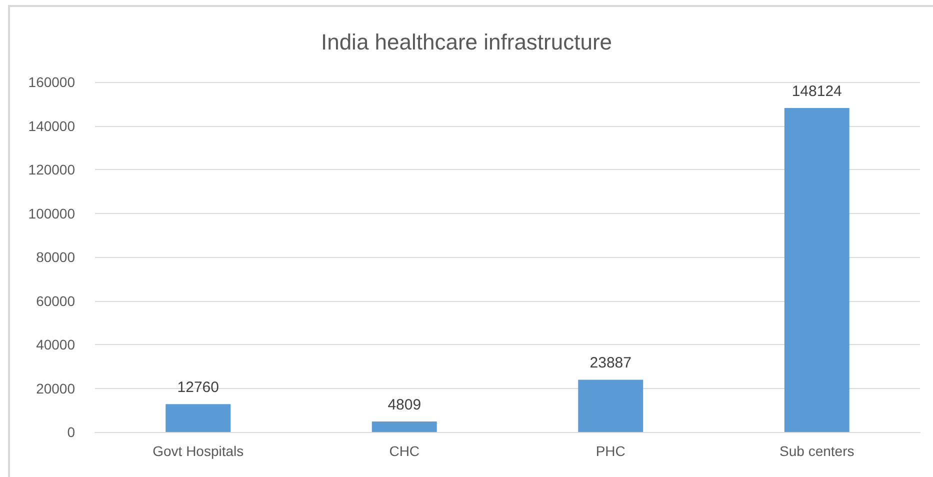  Describe the element at coordinates (52, 170) in the screenshot. I see `y-tick-label: 120000` at that location.